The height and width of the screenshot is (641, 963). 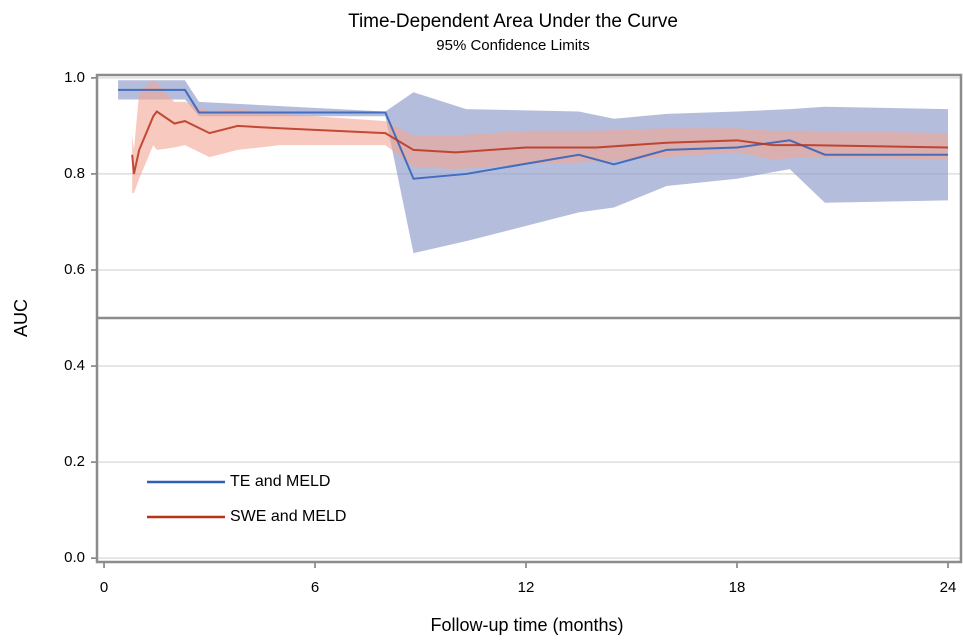 I want to click on y-tick-label: 0.8, so click(x=74, y=173).